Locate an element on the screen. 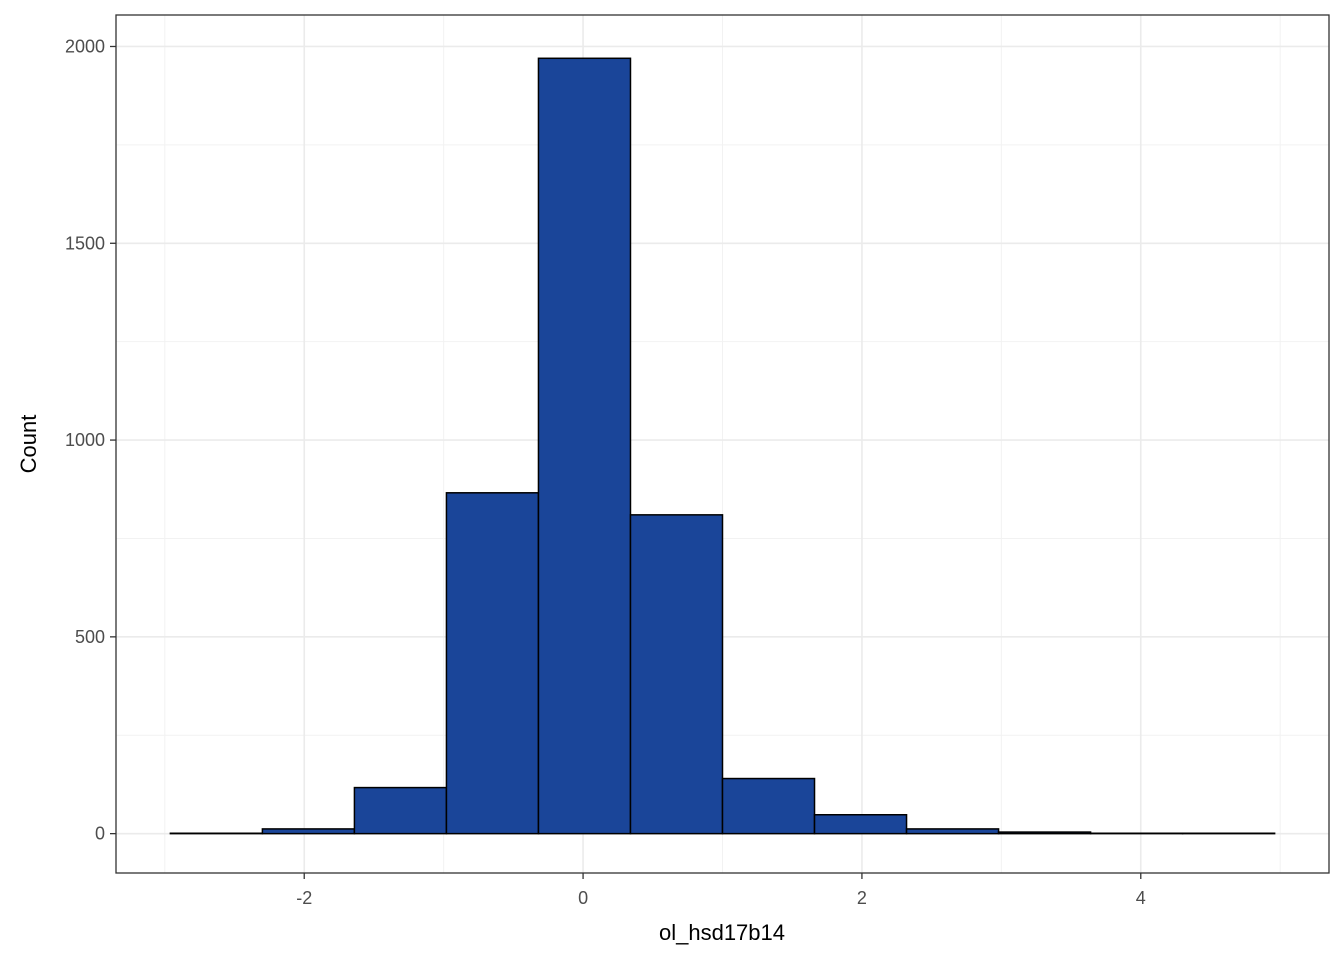  x-tick-label: -2 is located at coordinates (304, 898).